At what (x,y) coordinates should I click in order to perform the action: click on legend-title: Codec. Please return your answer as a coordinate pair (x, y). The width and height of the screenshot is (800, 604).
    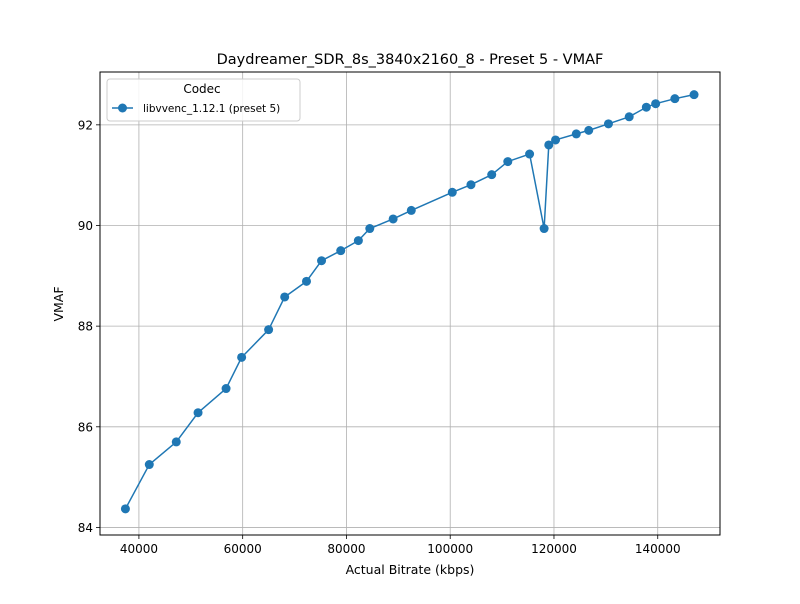
    Looking at the image, I should click on (201, 89).